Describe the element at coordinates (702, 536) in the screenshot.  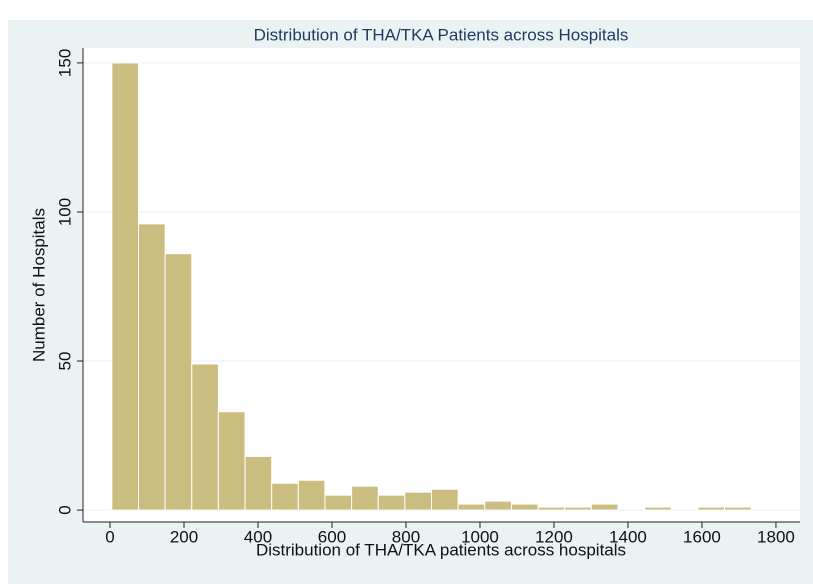
I see `x-tick-label: 1600` at that location.